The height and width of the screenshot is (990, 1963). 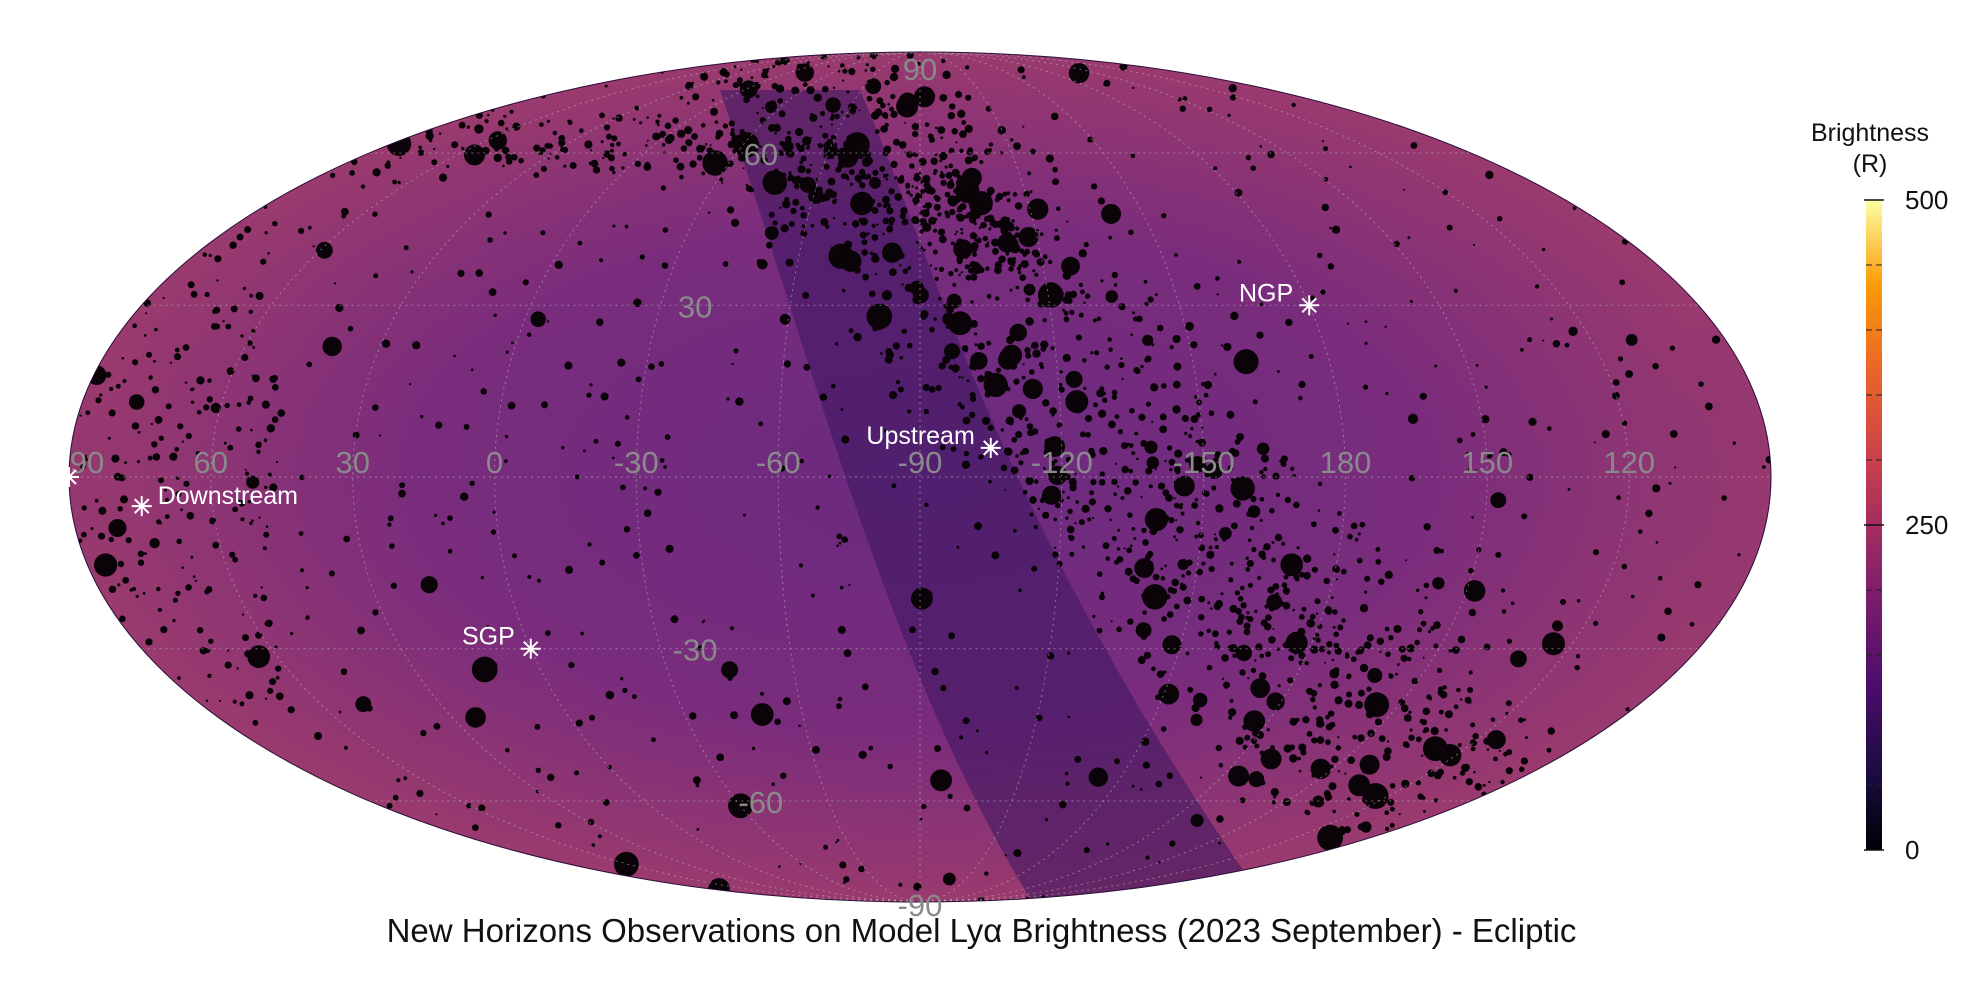 What do you see at coordinates (760, 802) in the screenshot?
I see `latitude-label: -60` at bounding box center [760, 802].